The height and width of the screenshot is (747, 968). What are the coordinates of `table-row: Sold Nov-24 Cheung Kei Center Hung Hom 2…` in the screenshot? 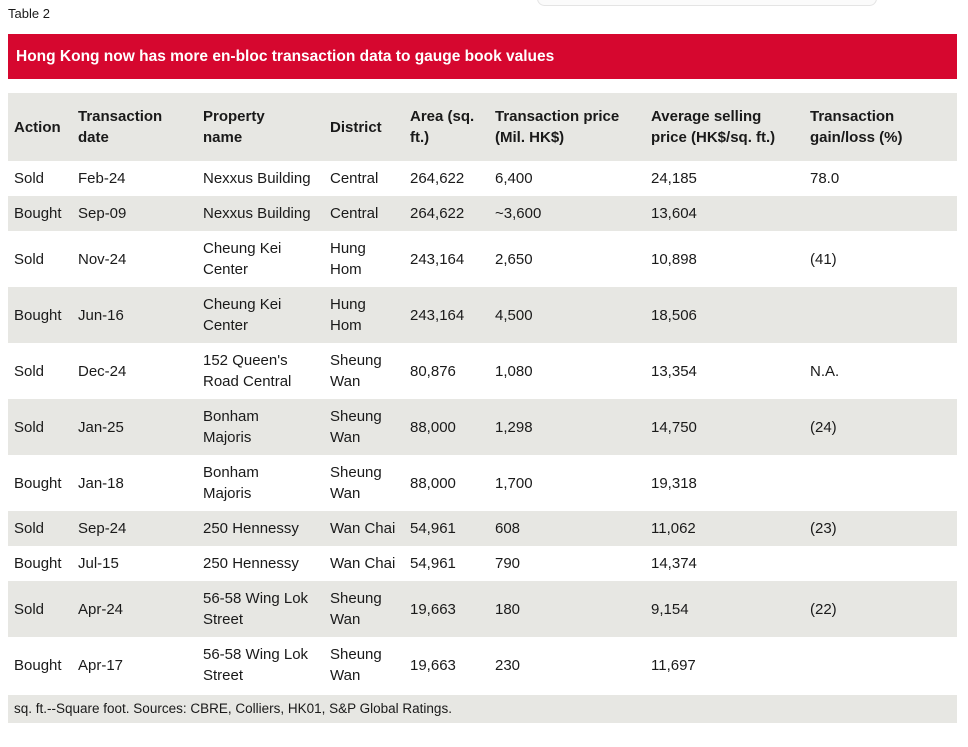 It's located at (482, 259).